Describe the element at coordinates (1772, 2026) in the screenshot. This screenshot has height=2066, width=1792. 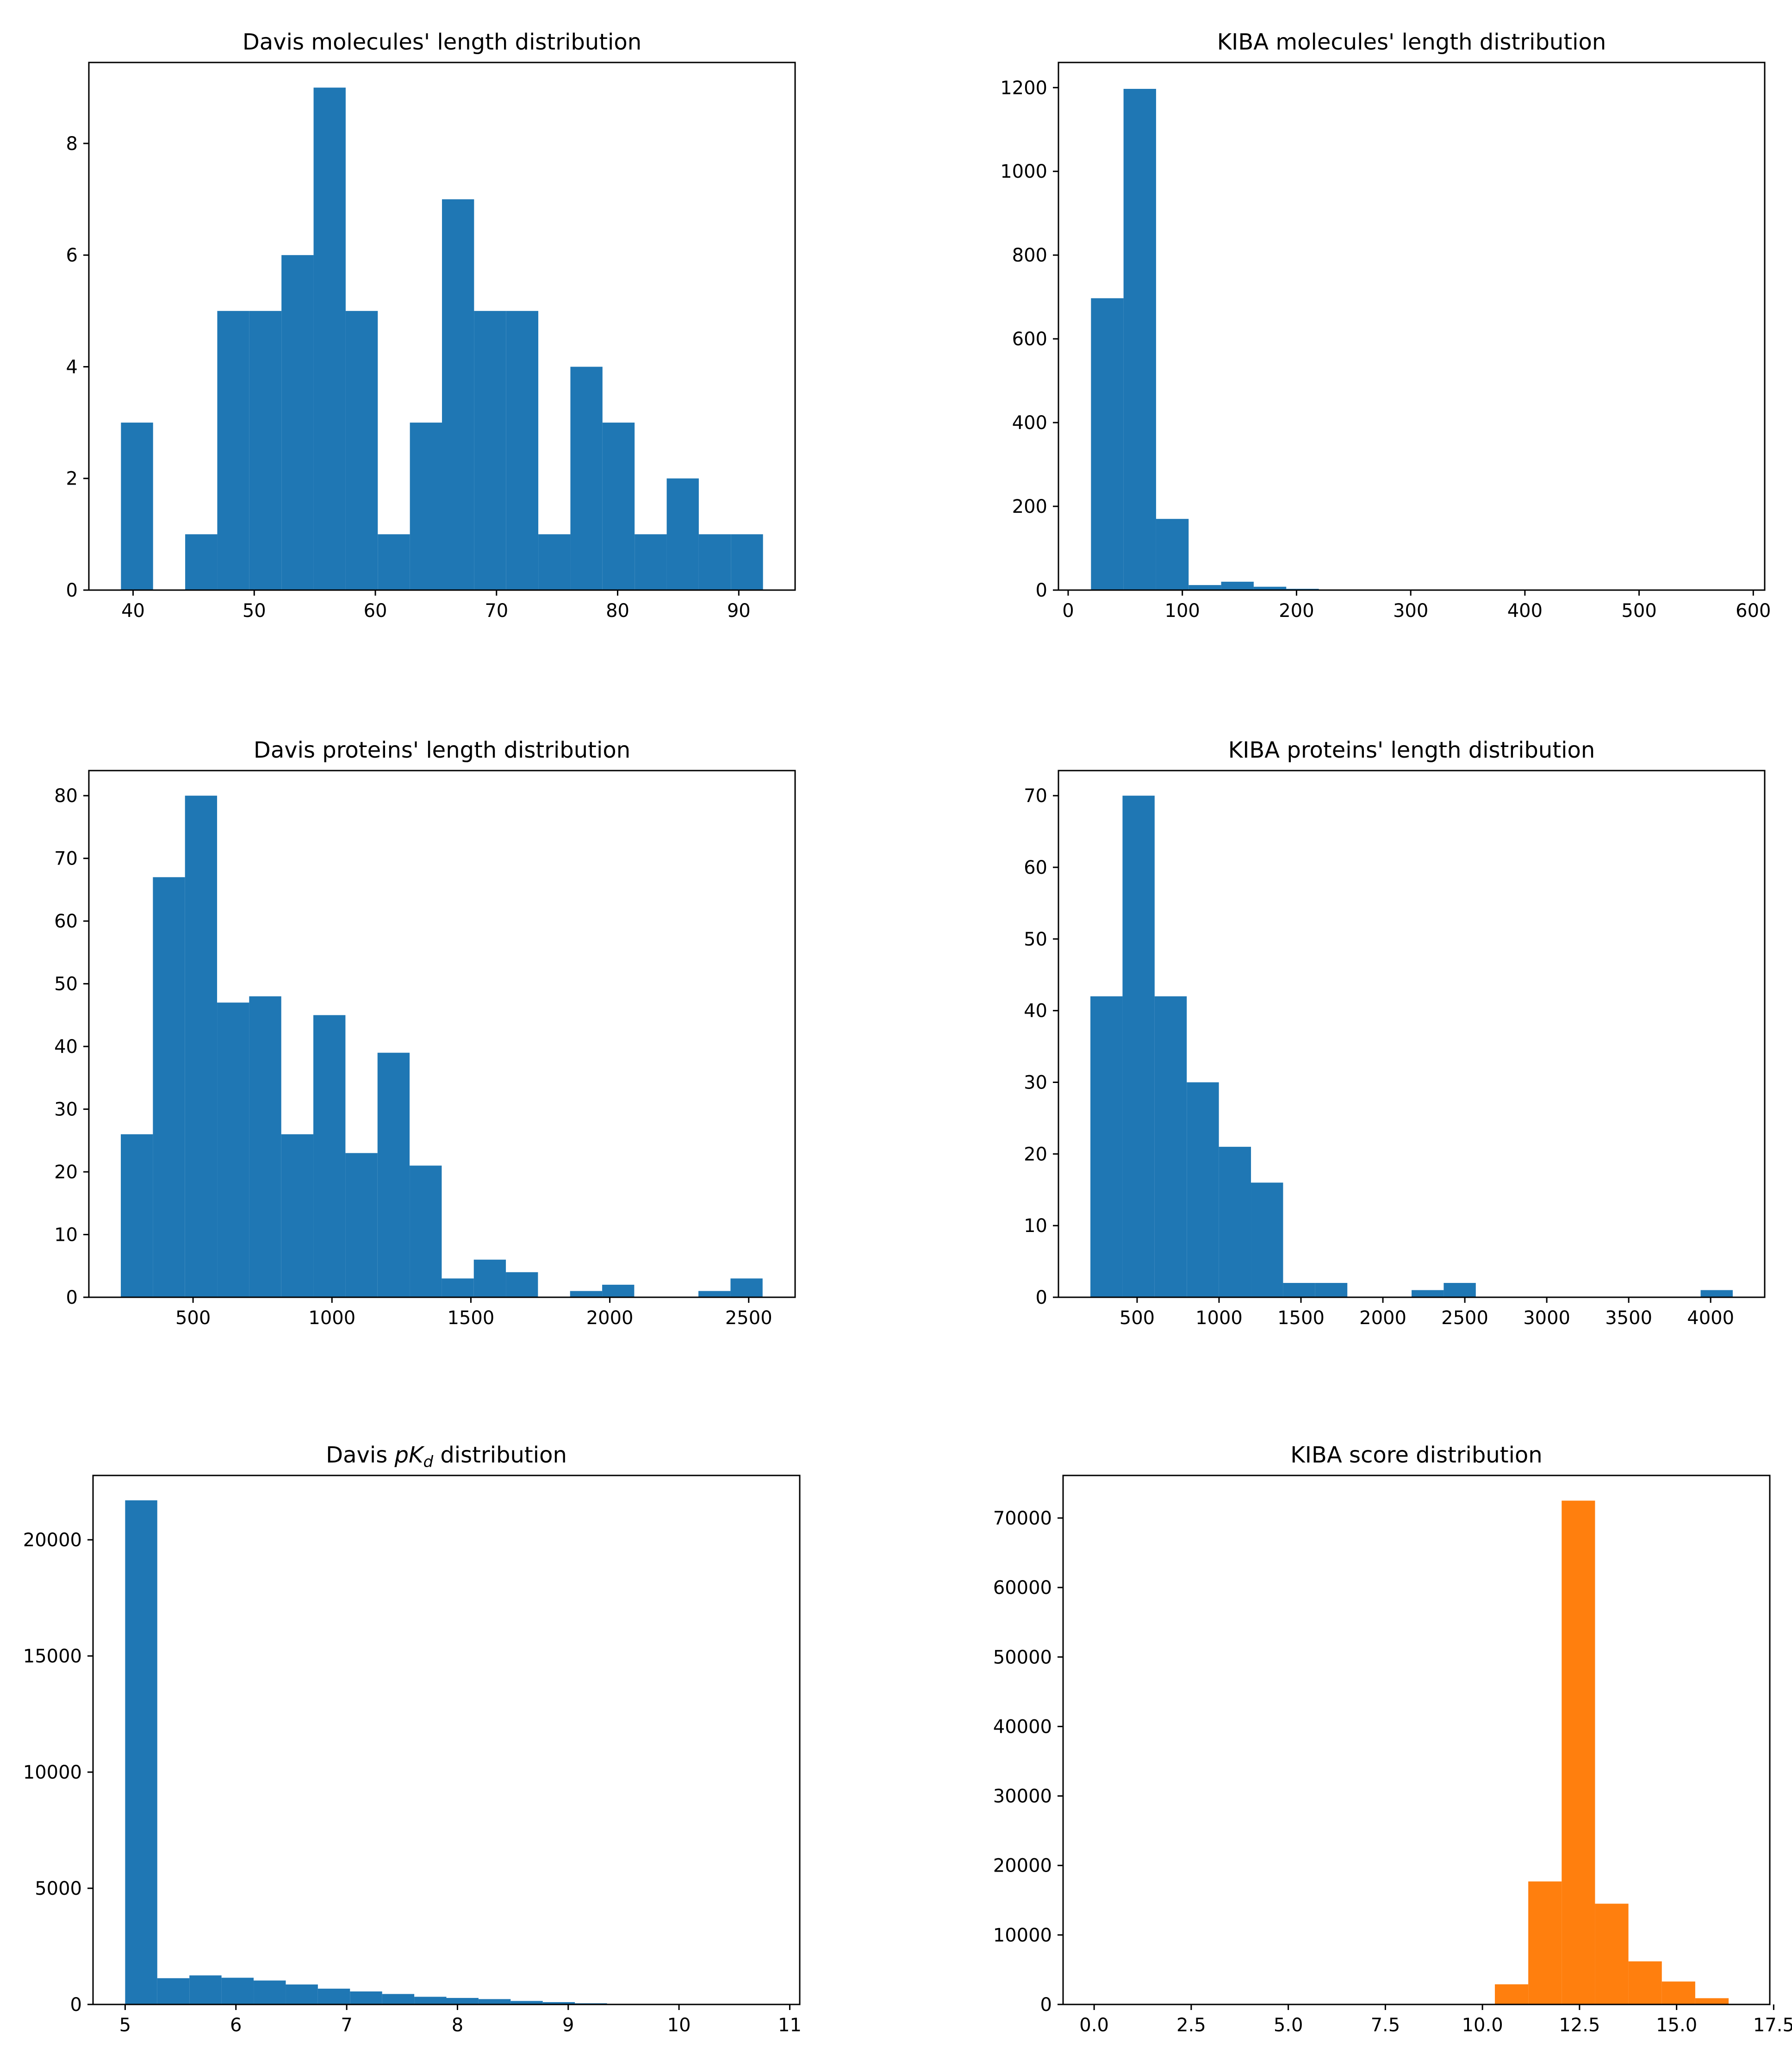
I see `x-tick-label: 17.5` at that location.